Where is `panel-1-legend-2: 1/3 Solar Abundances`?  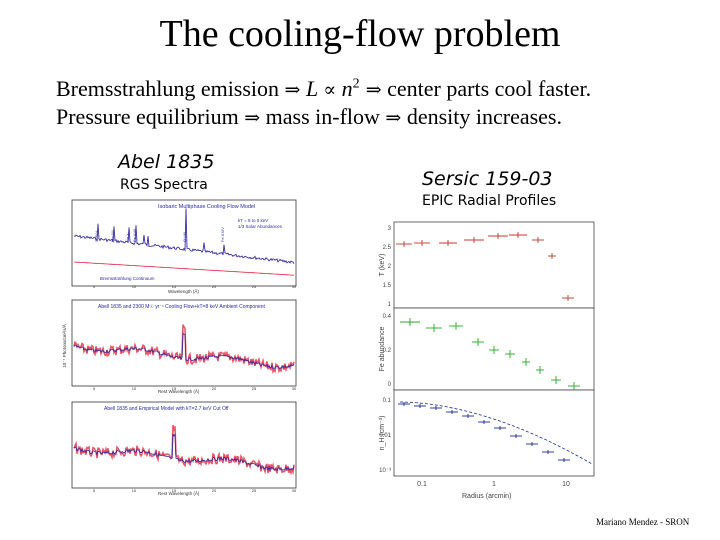 panel-1-legend-2: 1/3 Solar Abundances is located at coordinates (260, 226).